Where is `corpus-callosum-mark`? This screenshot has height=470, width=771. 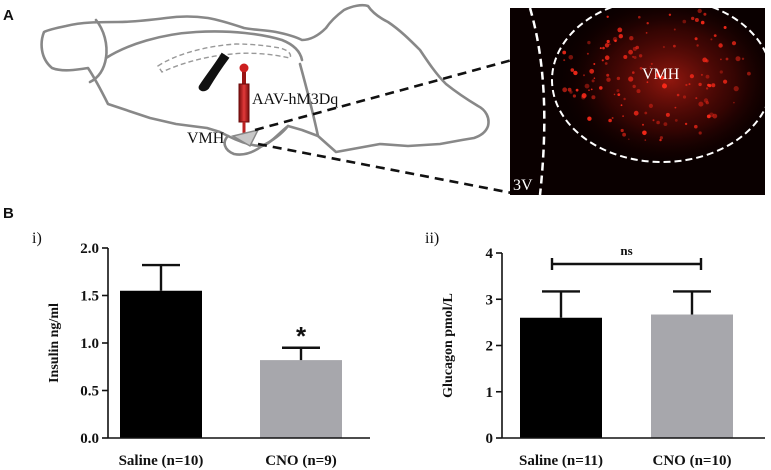
corpus-callosum-mark is located at coordinates (214, 72).